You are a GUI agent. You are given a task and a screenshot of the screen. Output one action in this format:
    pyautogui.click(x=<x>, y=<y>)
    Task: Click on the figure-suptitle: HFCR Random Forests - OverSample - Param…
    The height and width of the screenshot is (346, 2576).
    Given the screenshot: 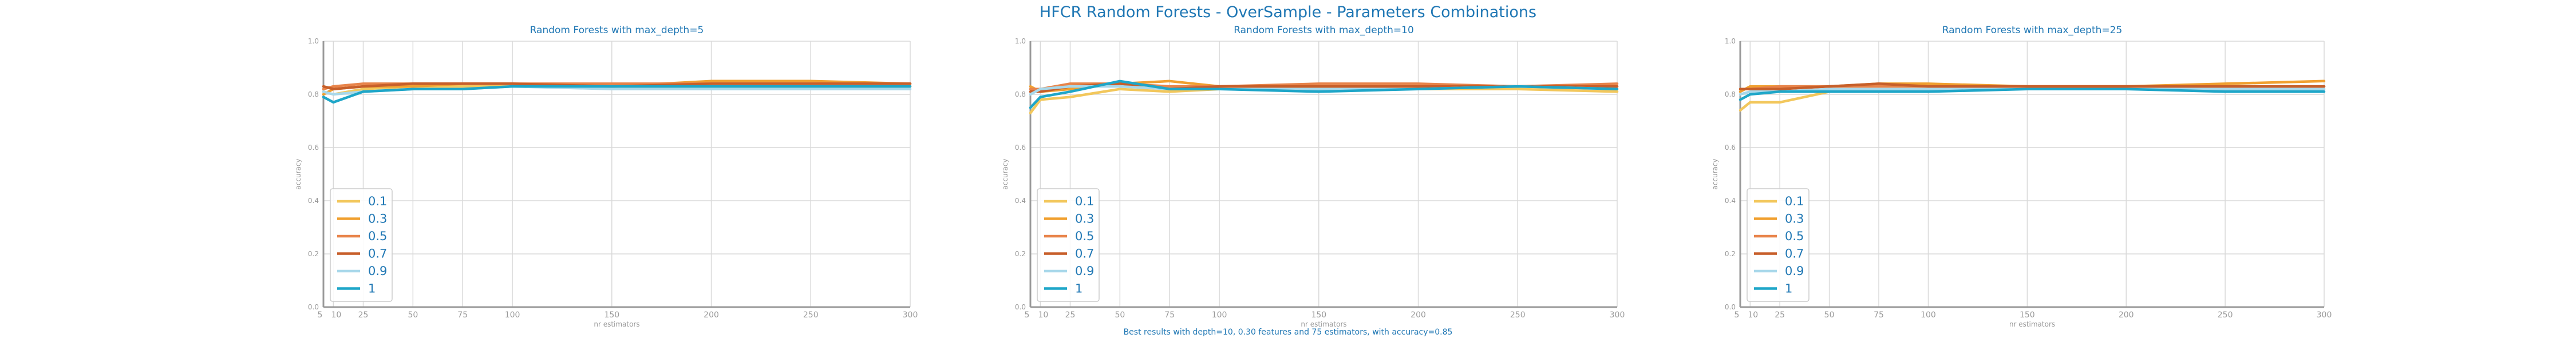 What is the action you would take?
    pyautogui.click(x=1288, y=12)
    